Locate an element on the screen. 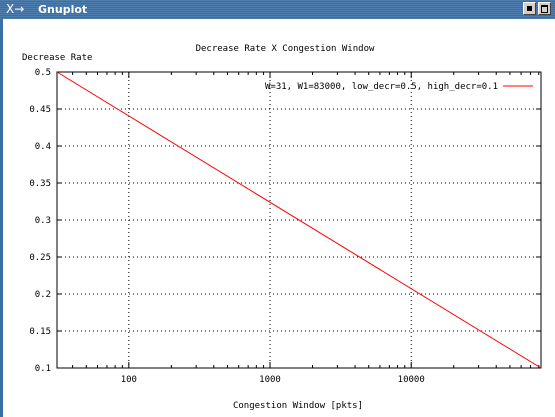 The height and width of the screenshot is (417, 555). y-tick-label: 0.15 is located at coordinates (40, 332).